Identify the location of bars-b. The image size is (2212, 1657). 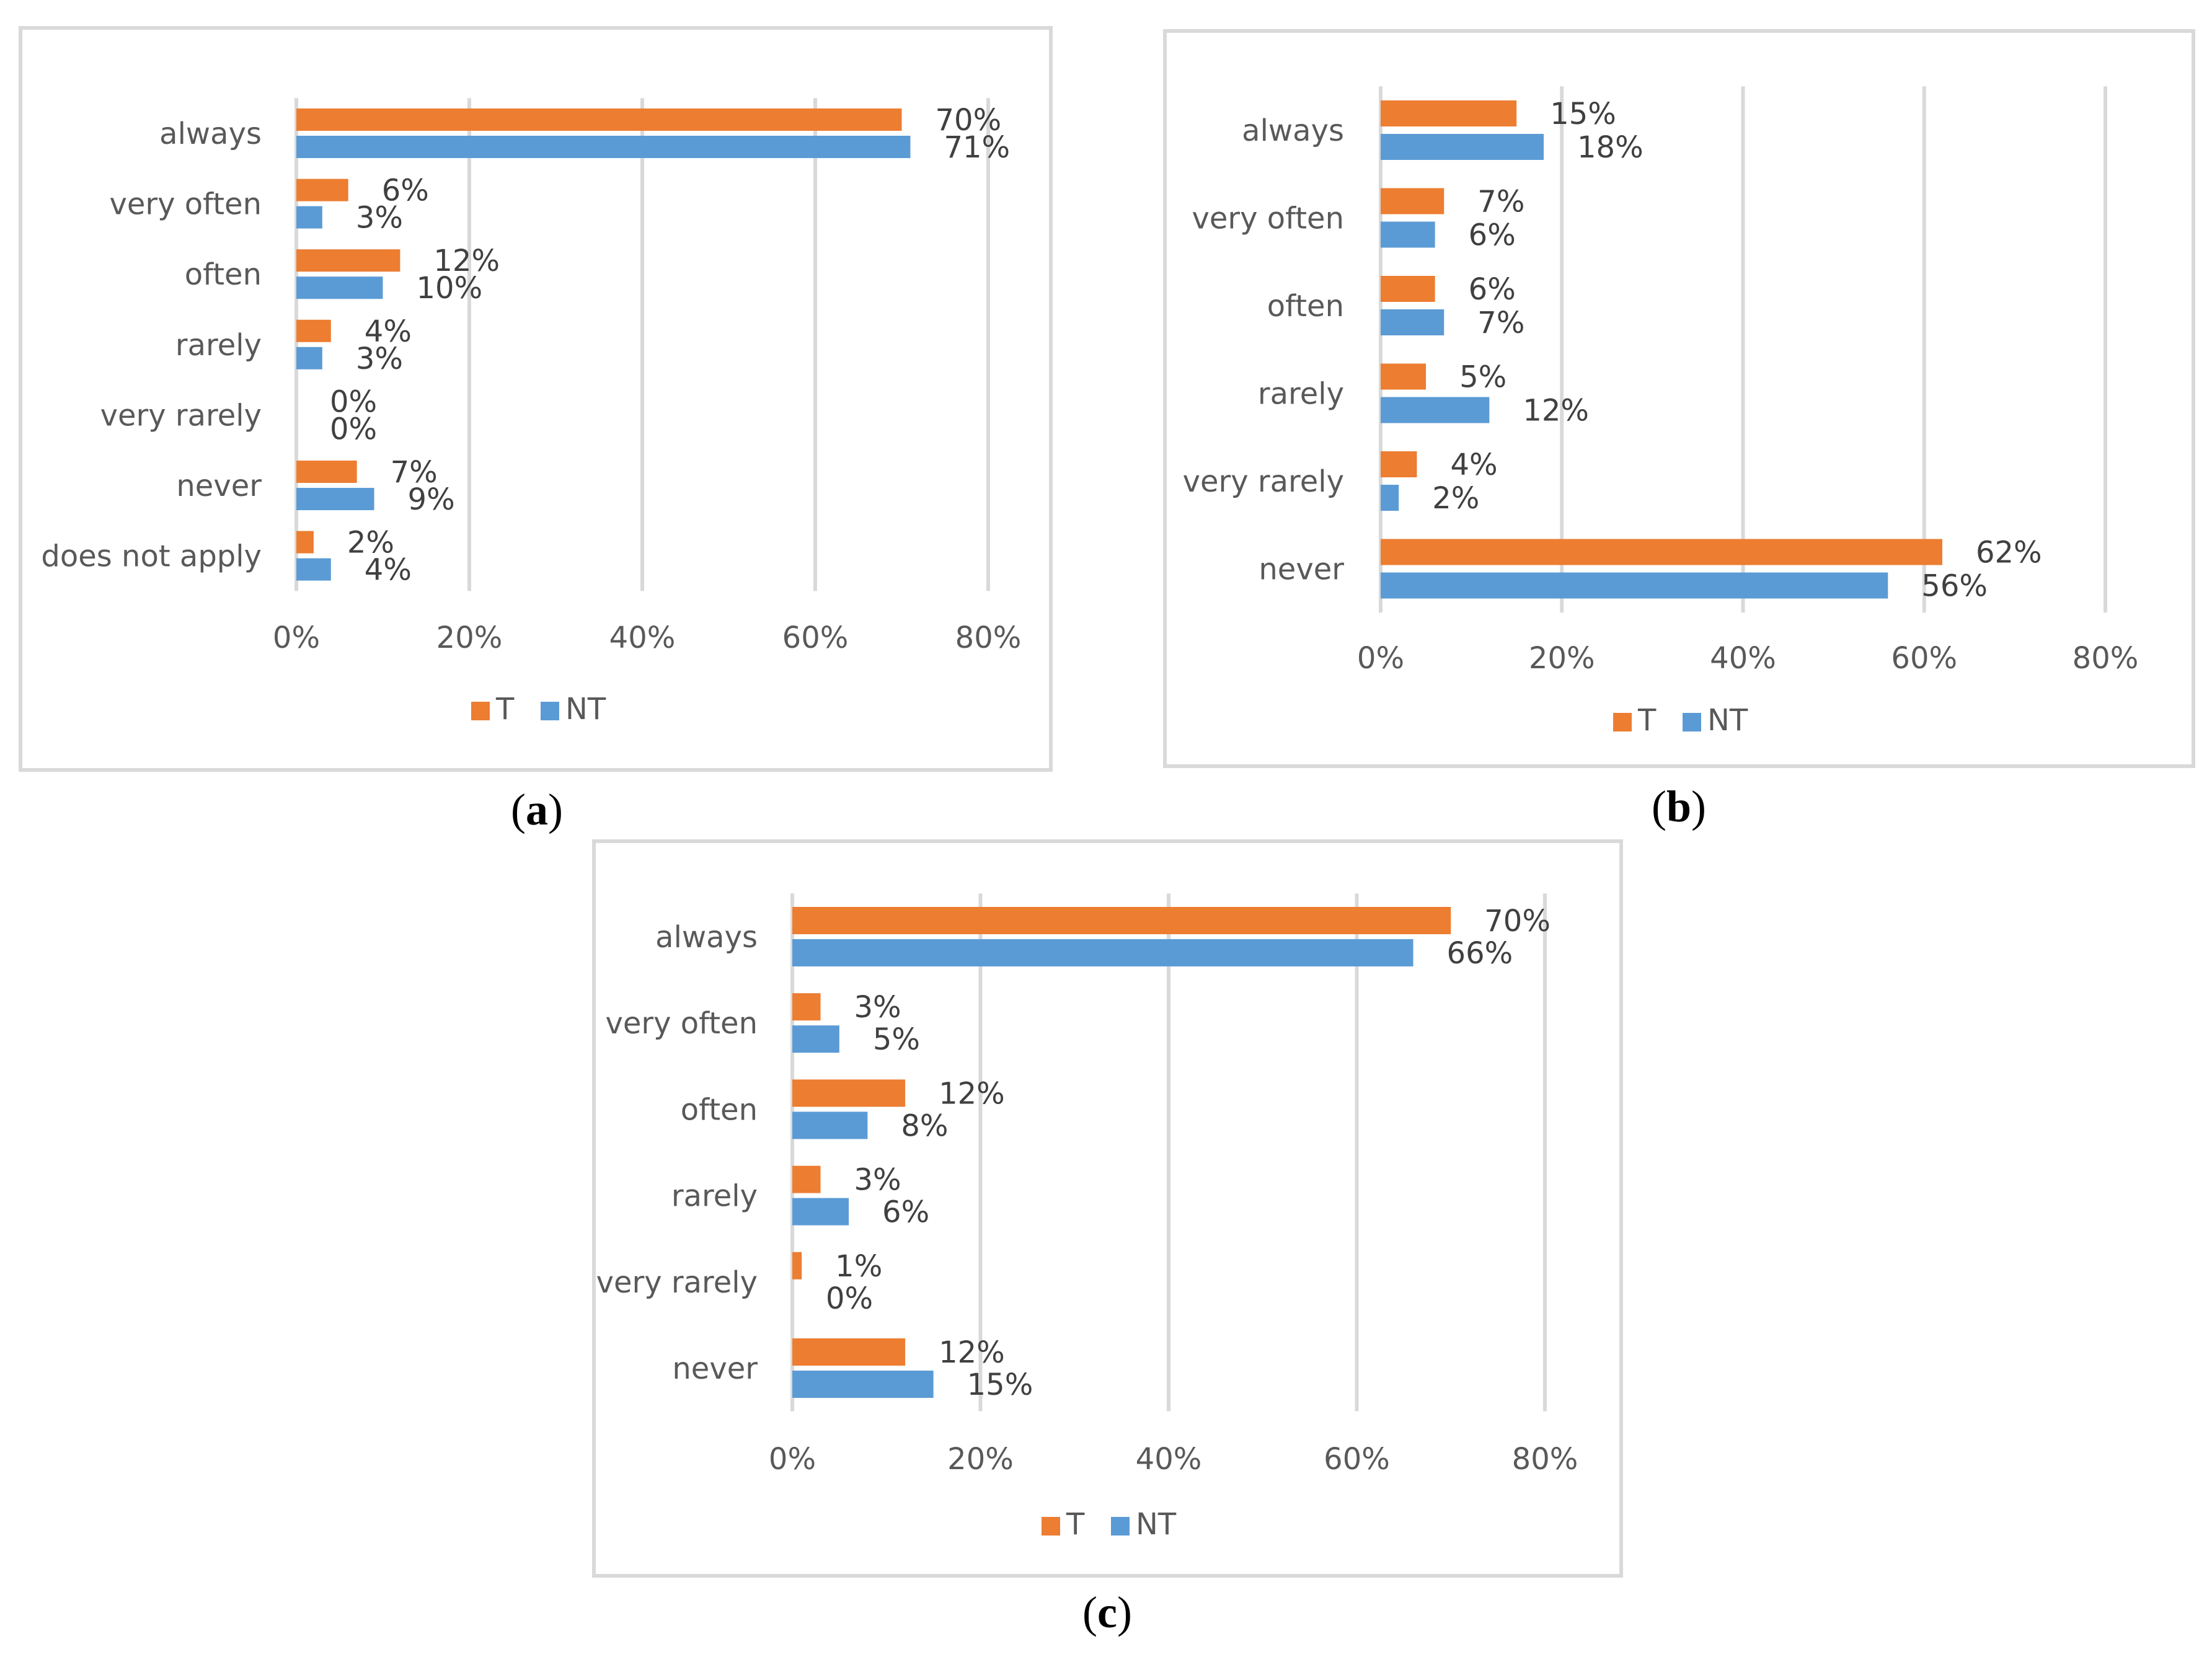
(1661, 349).